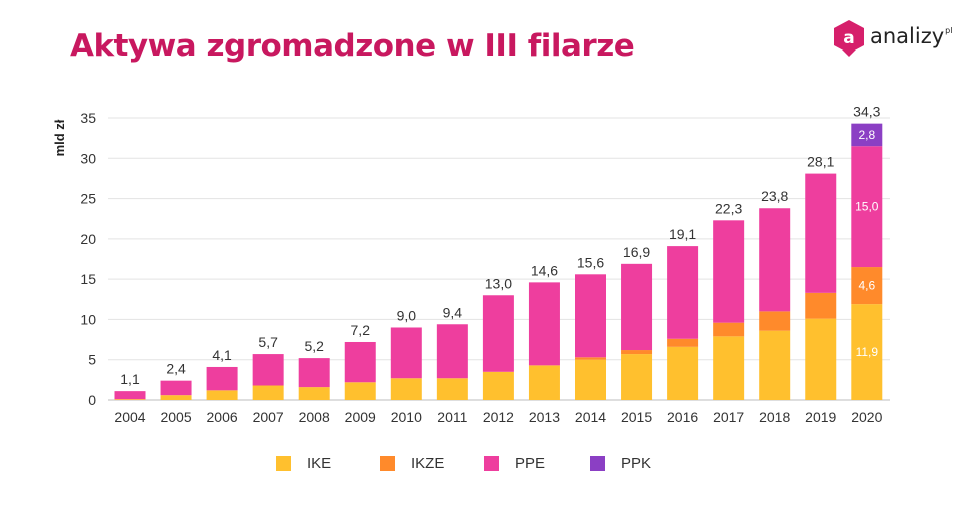  What do you see at coordinates (682, 234) in the screenshot?
I see `total-label-2016: 19,1` at bounding box center [682, 234].